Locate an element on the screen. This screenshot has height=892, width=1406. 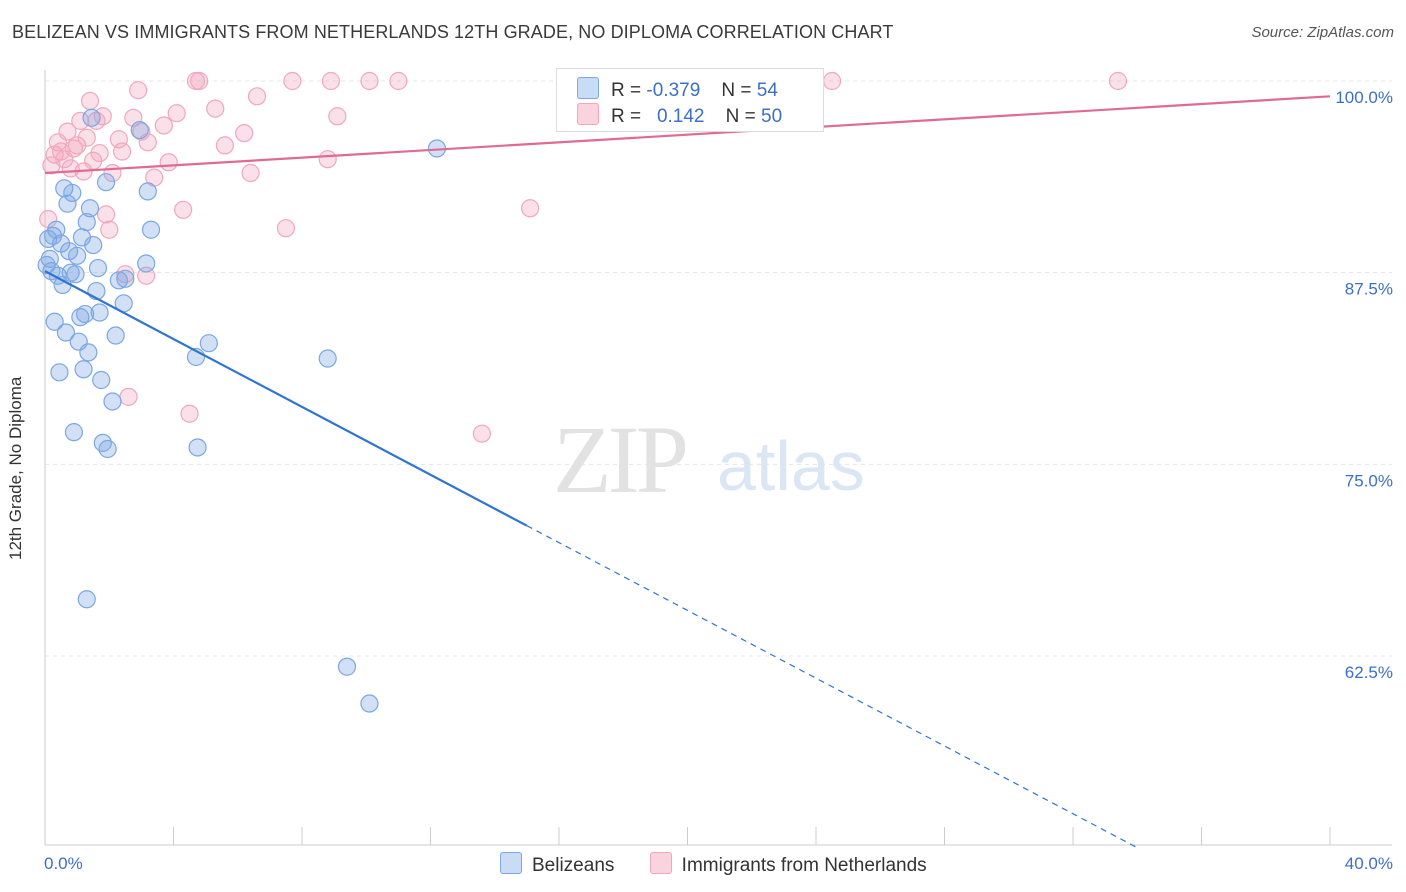
legend-label-belizeans: Belizeans is located at coordinates (573, 865).